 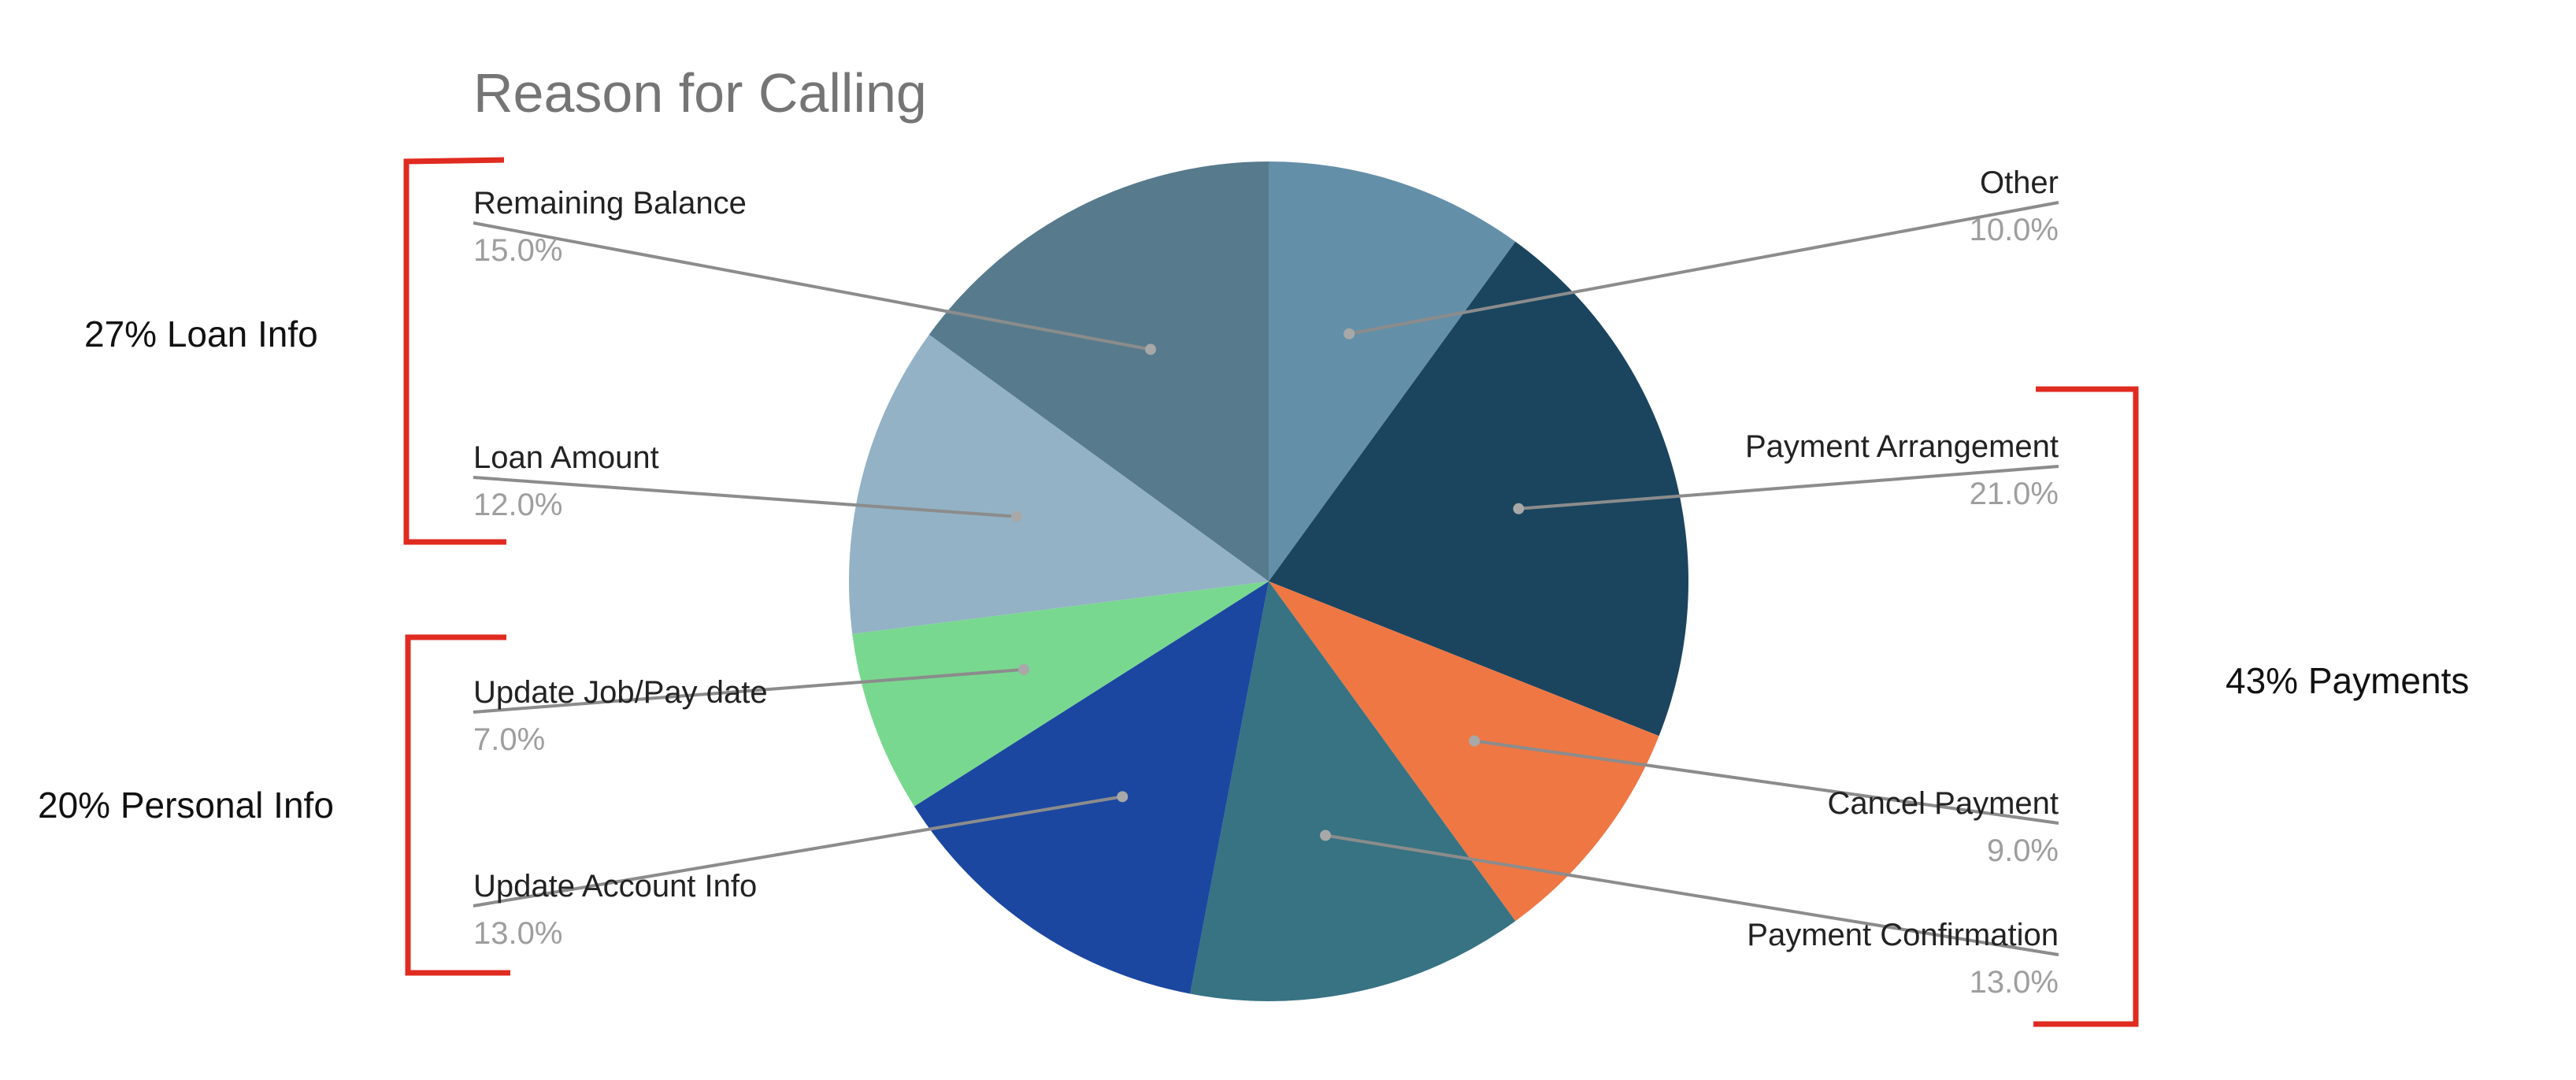 What do you see at coordinates (1349, 334) in the screenshot?
I see `leader-dot-other` at bounding box center [1349, 334].